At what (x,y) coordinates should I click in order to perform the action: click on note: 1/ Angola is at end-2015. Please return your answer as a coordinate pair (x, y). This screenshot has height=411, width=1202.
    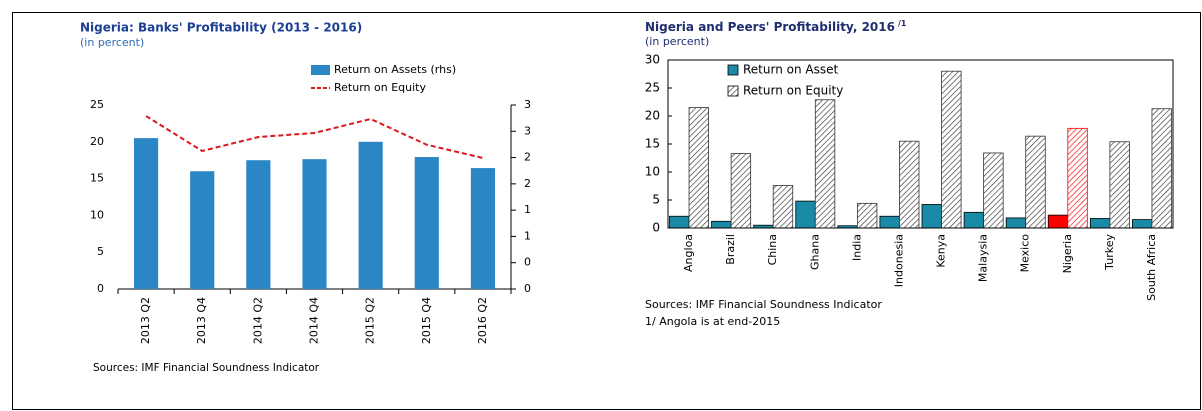
    Looking at the image, I should click on (712, 321).